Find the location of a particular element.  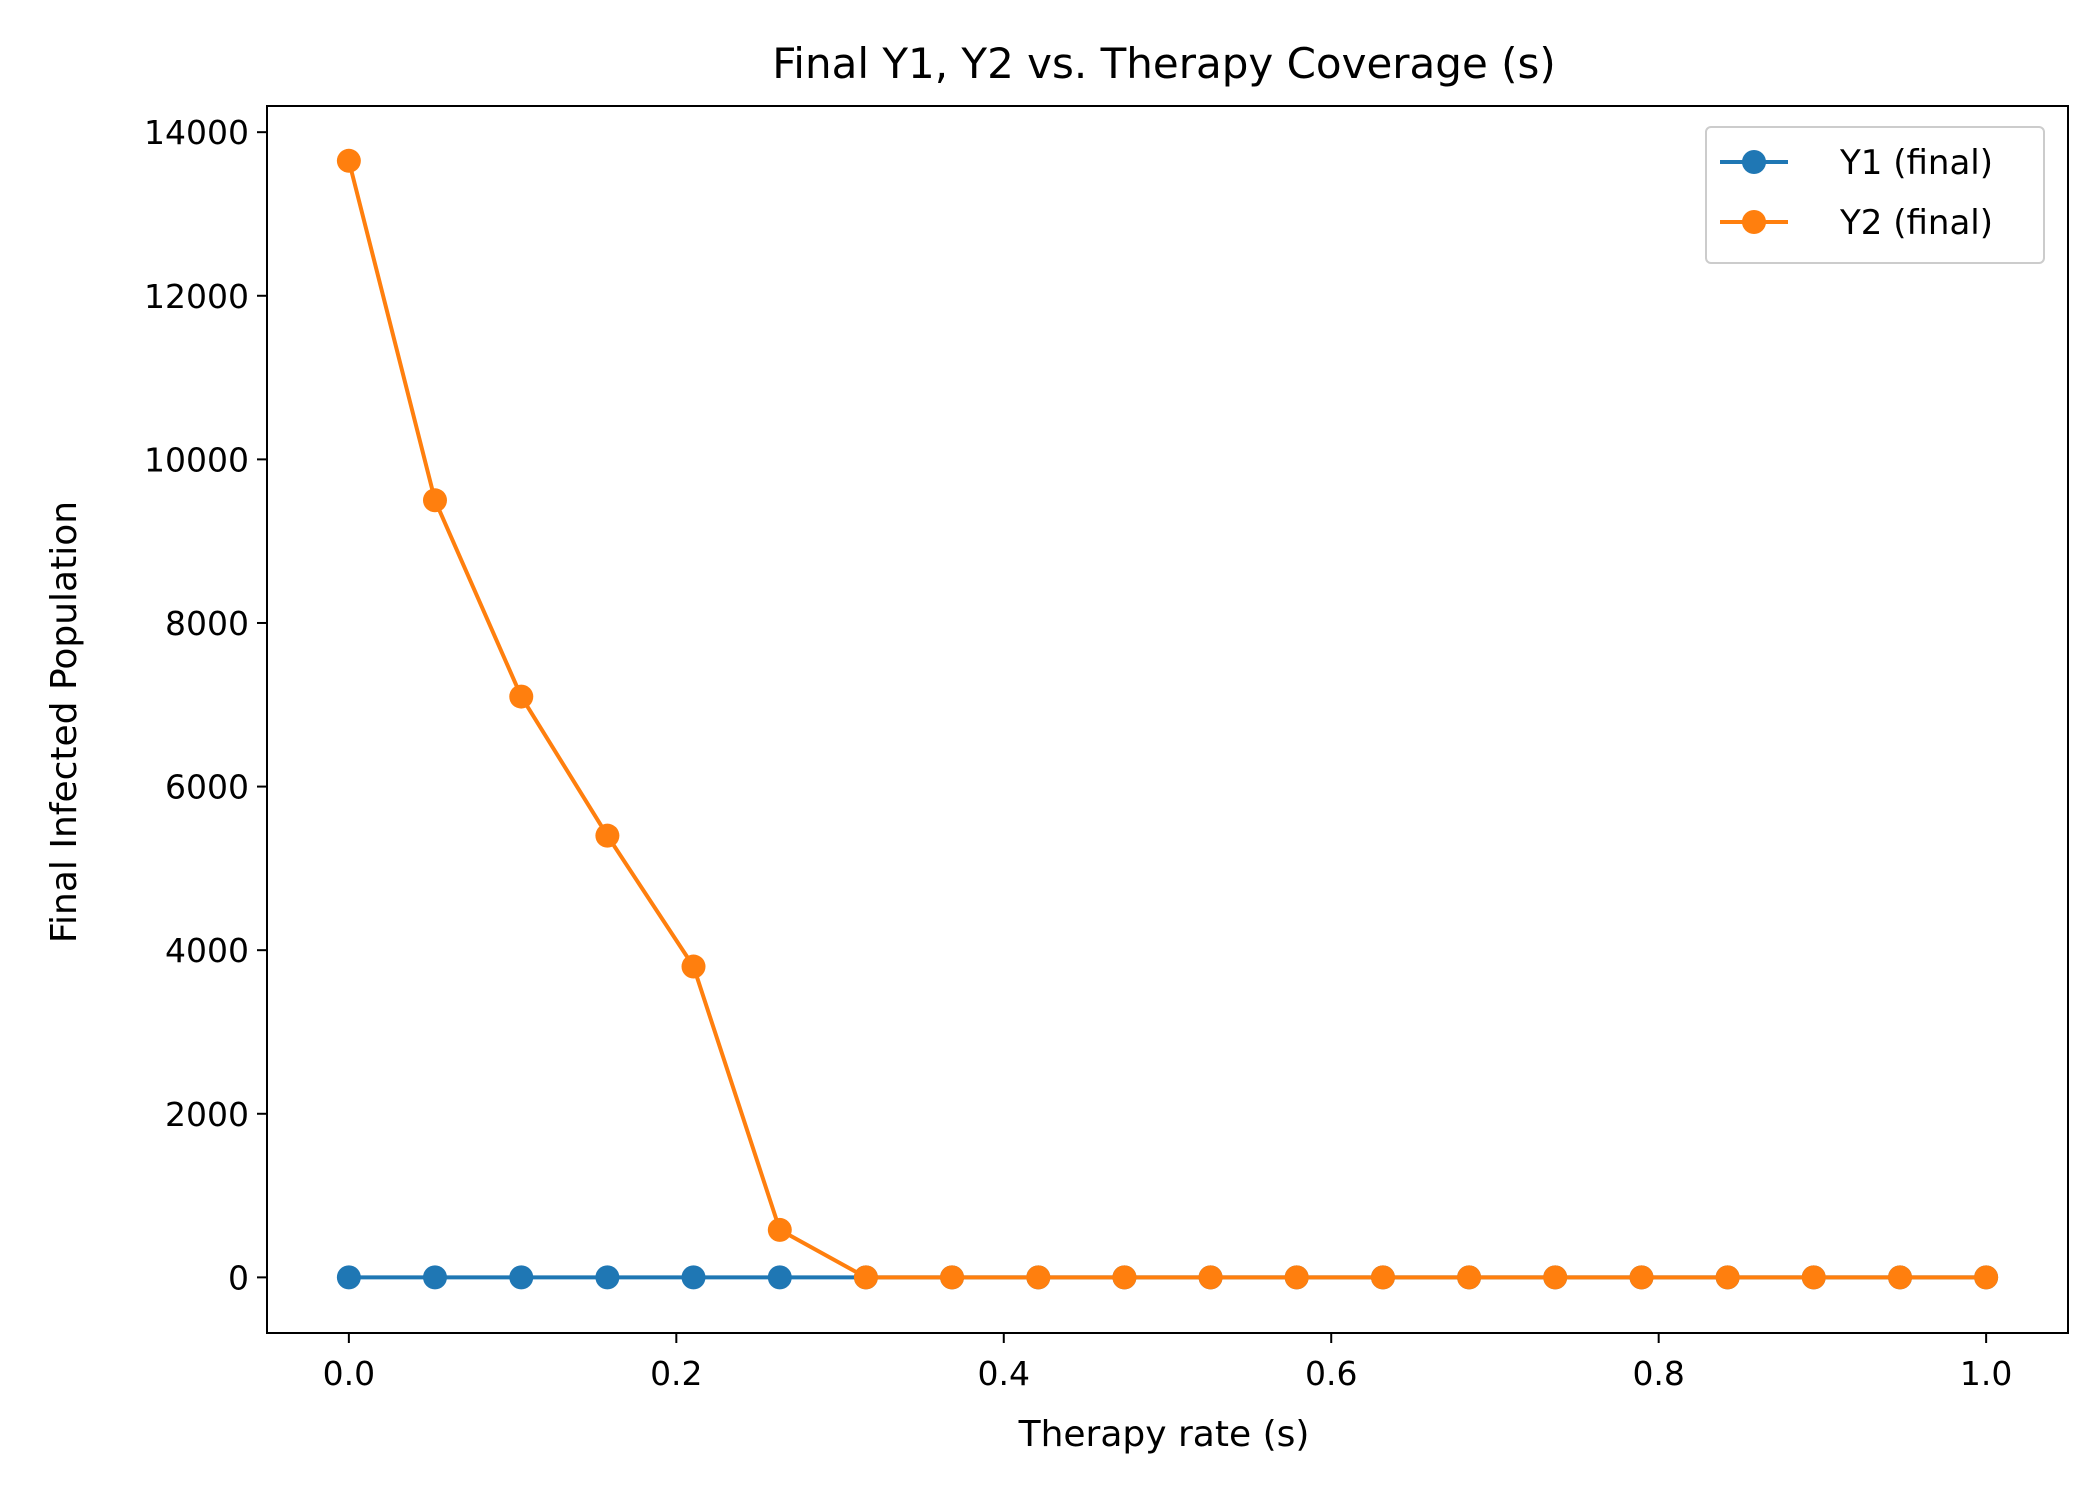

legend-label-y1: Y1 (final) is located at coordinates (1916, 163).